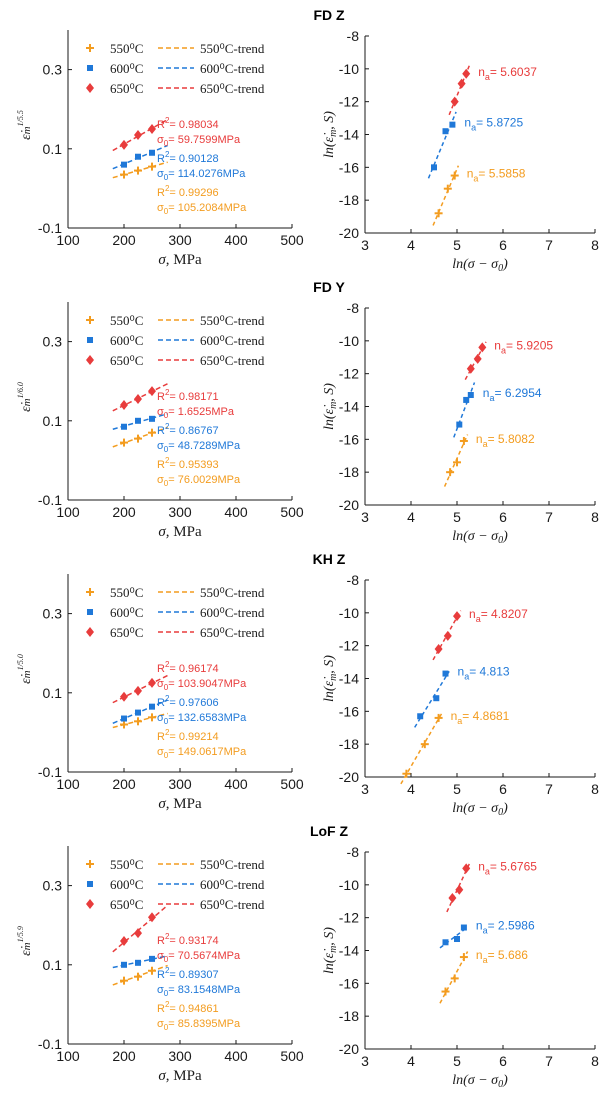 This screenshot has height=1095, width=608. What do you see at coordinates (202, 209) in the screenshot?
I see `sigma0-annotation: σ0= 105.2084MPa` at bounding box center [202, 209].